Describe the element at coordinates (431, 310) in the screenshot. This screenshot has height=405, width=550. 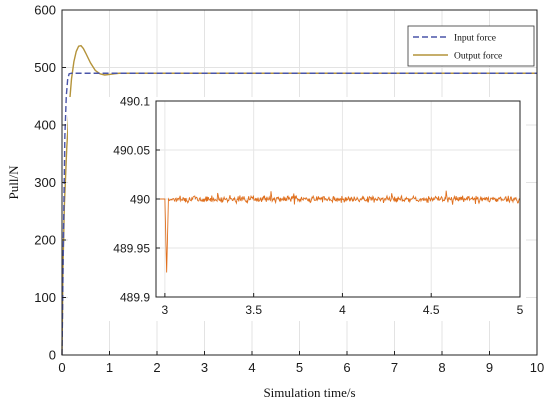
I see `inset-x-tick-label: 4.5` at that location.